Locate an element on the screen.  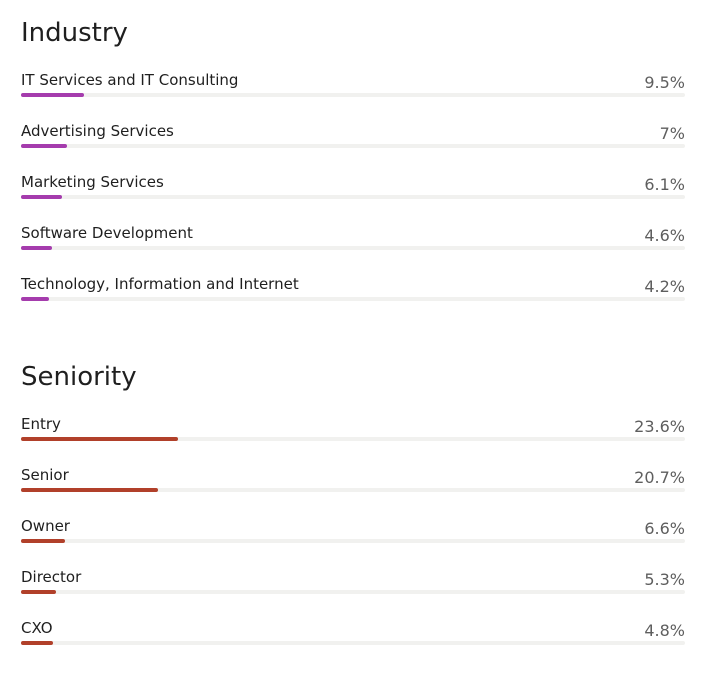
industry-row-label: Advertising Services is located at coordinates (97, 131).